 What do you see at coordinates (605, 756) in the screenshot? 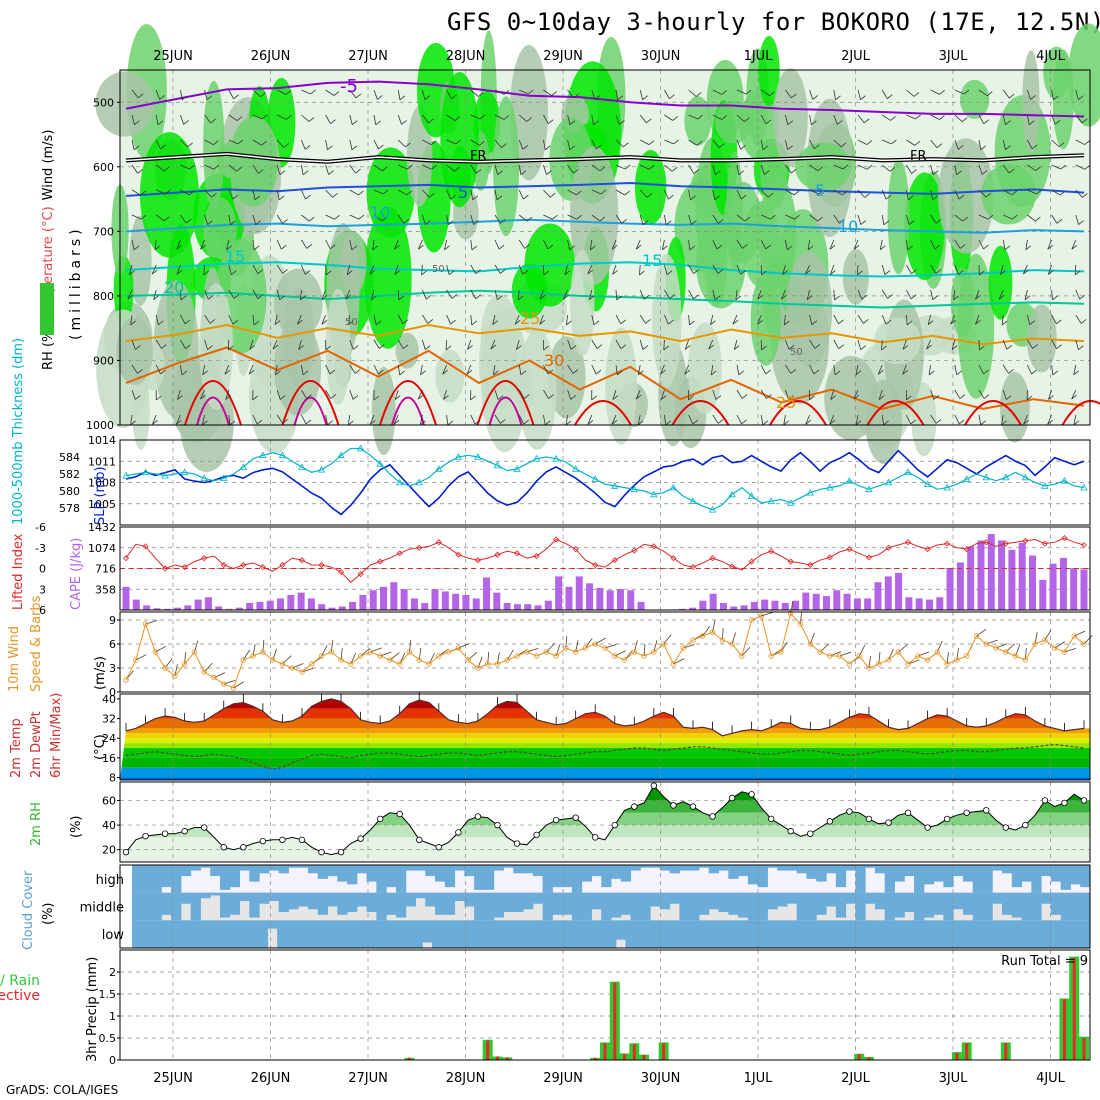
I see `dewpoint-line` at bounding box center [605, 756].